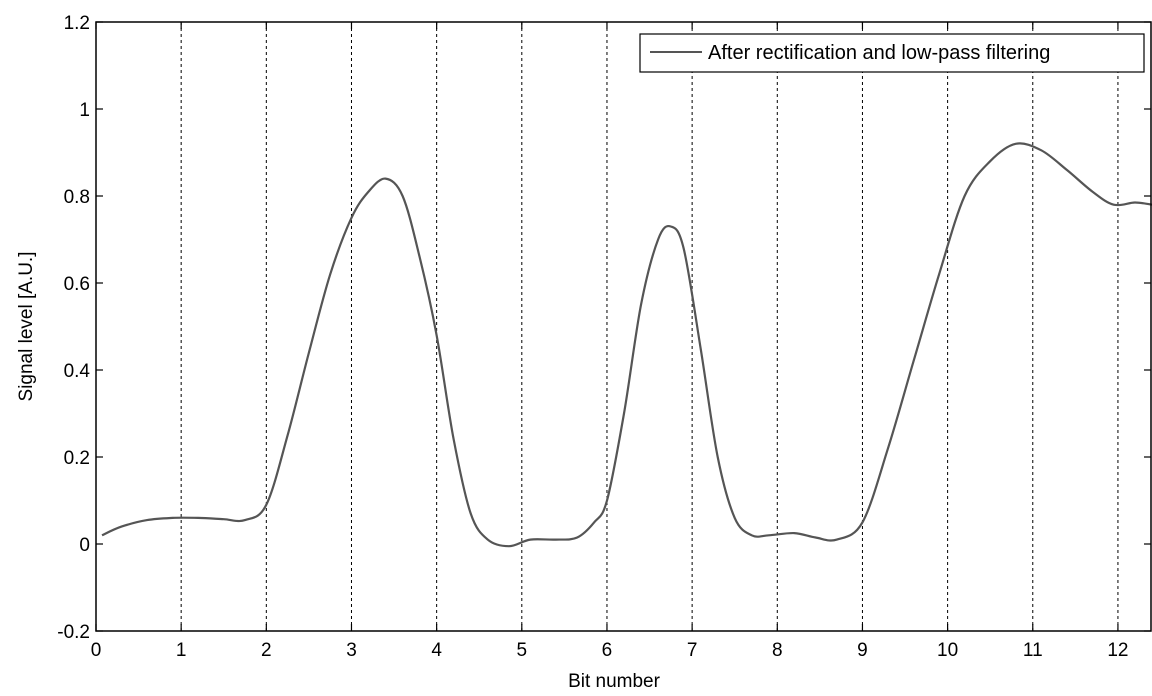 The height and width of the screenshot is (696, 1152). Describe the element at coordinates (607, 650) in the screenshot. I see `x-tick-label: 6` at that location.